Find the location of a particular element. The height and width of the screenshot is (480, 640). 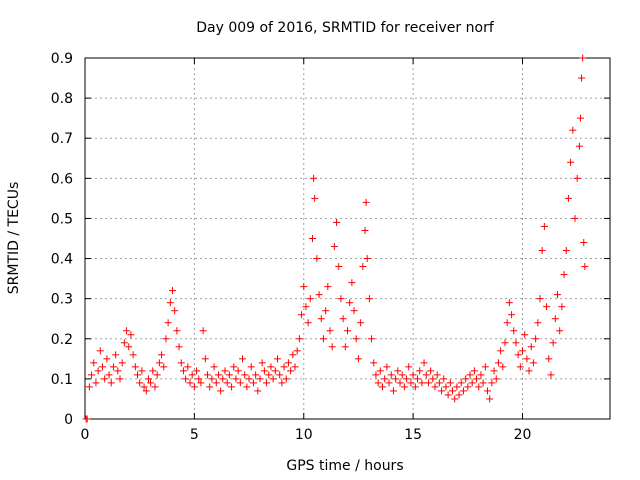

y-tick-label: 0.9 is located at coordinates (62, 59).